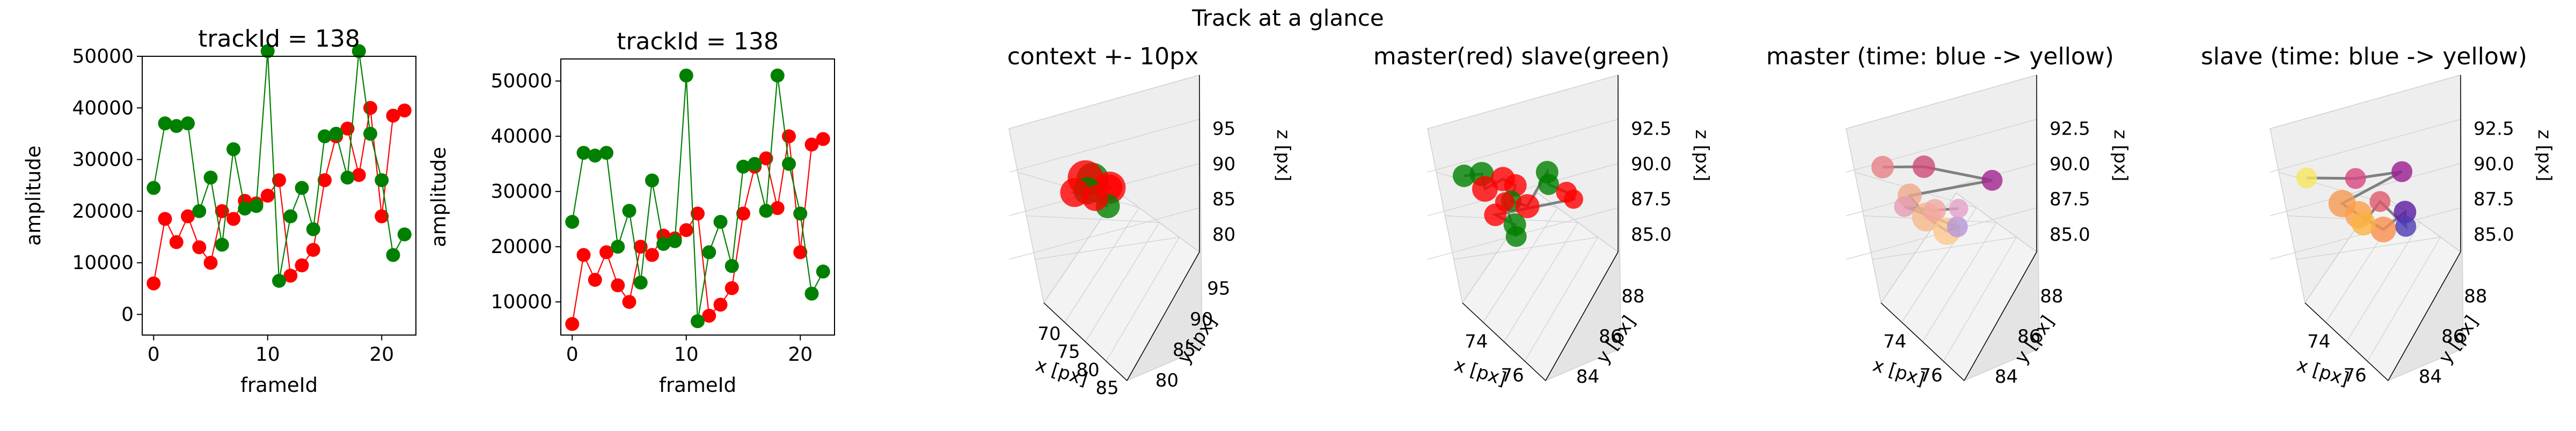 This screenshot has height=431, width=2576. I want to click on y-axis-line, so click(1582, 316).